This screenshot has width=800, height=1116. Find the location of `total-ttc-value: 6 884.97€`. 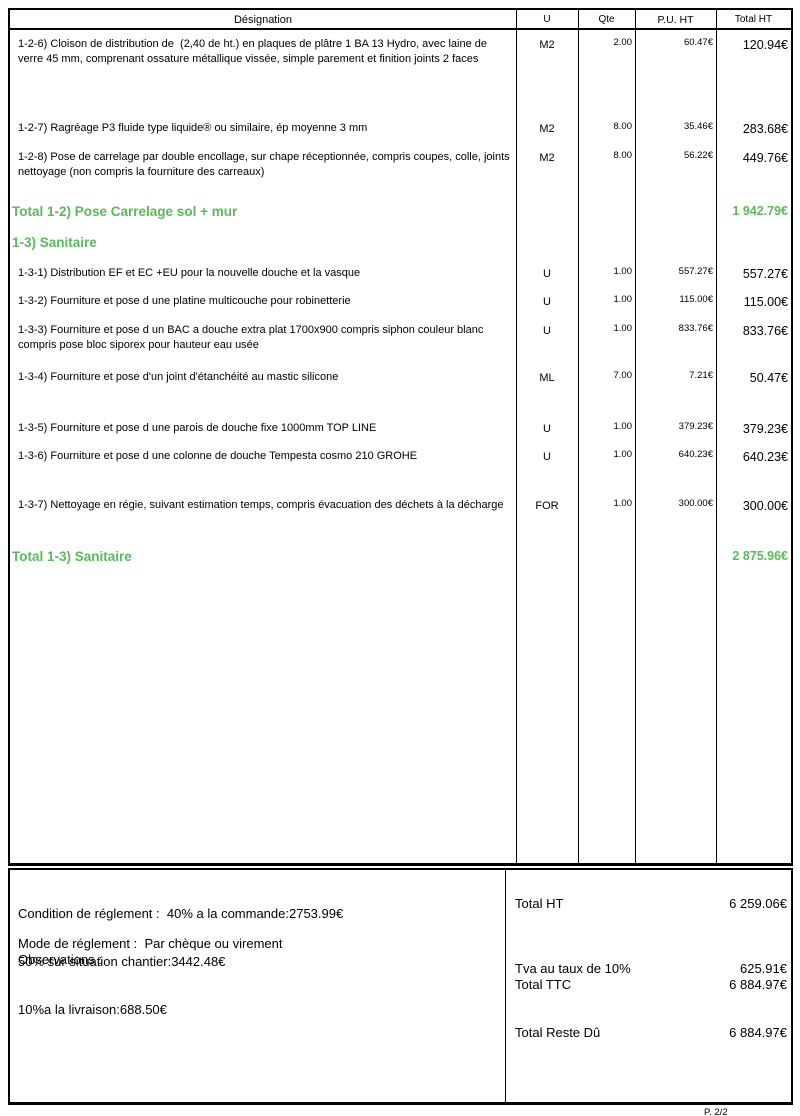

total-ttc-value: 6 884.97€ is located at coordinates (758, 984).